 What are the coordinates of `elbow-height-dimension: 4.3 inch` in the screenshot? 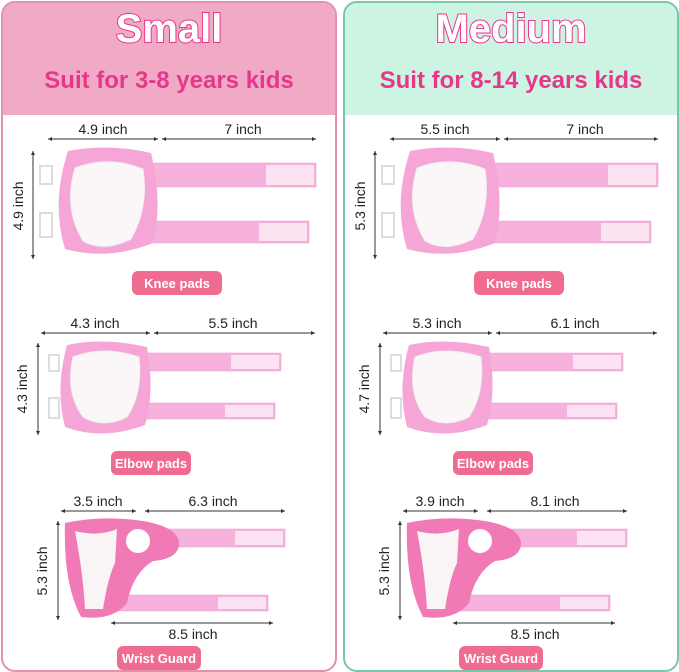 It's located at (22, 388).